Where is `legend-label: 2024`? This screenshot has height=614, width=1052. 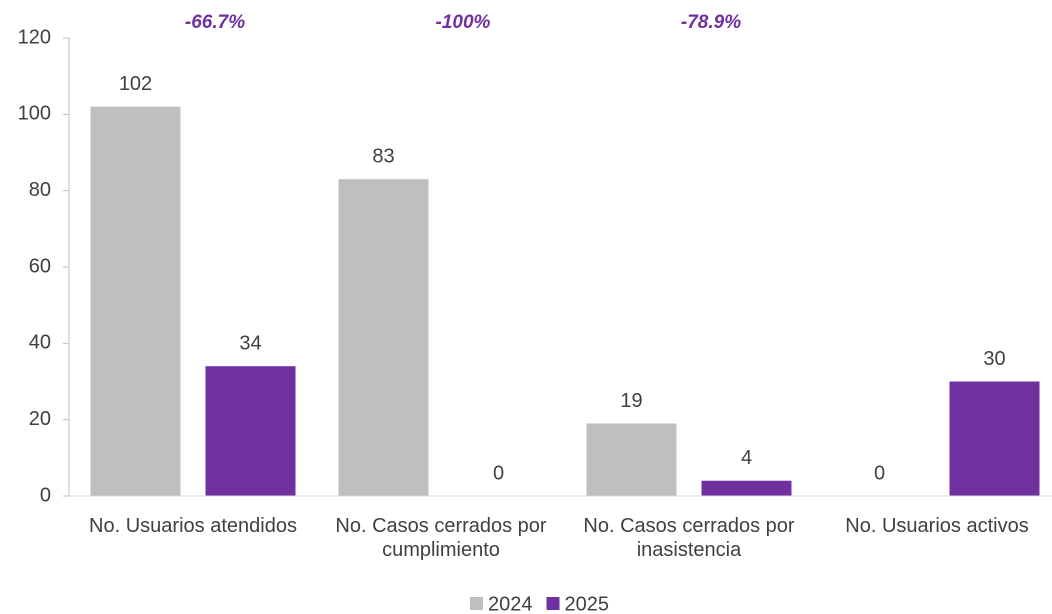 legend-label: 2024 is located at coordinates (510, 603).